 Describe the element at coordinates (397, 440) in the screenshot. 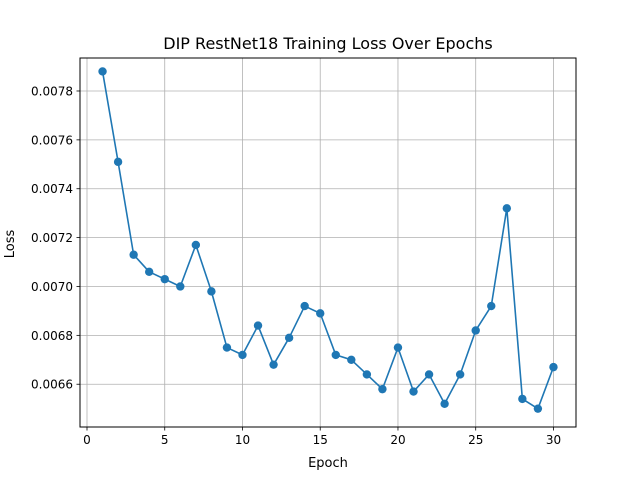

I see `x-tick-label: 20` at that location.